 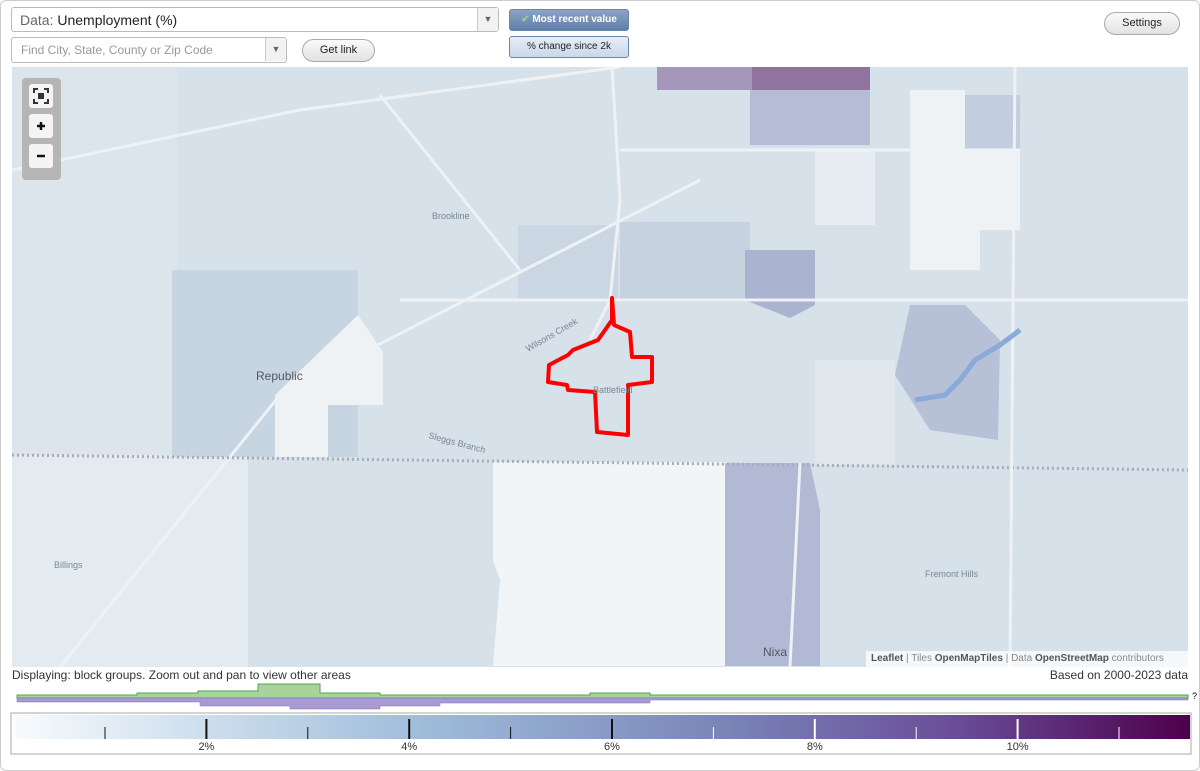 I want to click on map-label: Battlefield, so click(x=613, y=390).